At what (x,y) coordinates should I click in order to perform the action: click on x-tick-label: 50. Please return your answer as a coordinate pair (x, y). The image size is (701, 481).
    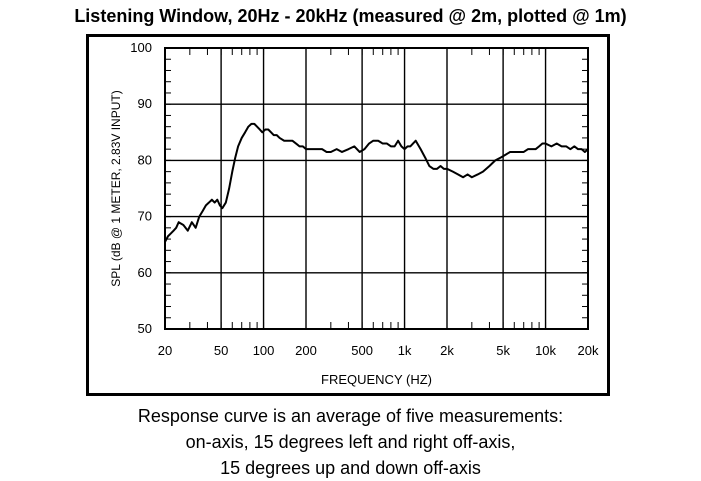
    Looking at the image, I should click on (221, 350).